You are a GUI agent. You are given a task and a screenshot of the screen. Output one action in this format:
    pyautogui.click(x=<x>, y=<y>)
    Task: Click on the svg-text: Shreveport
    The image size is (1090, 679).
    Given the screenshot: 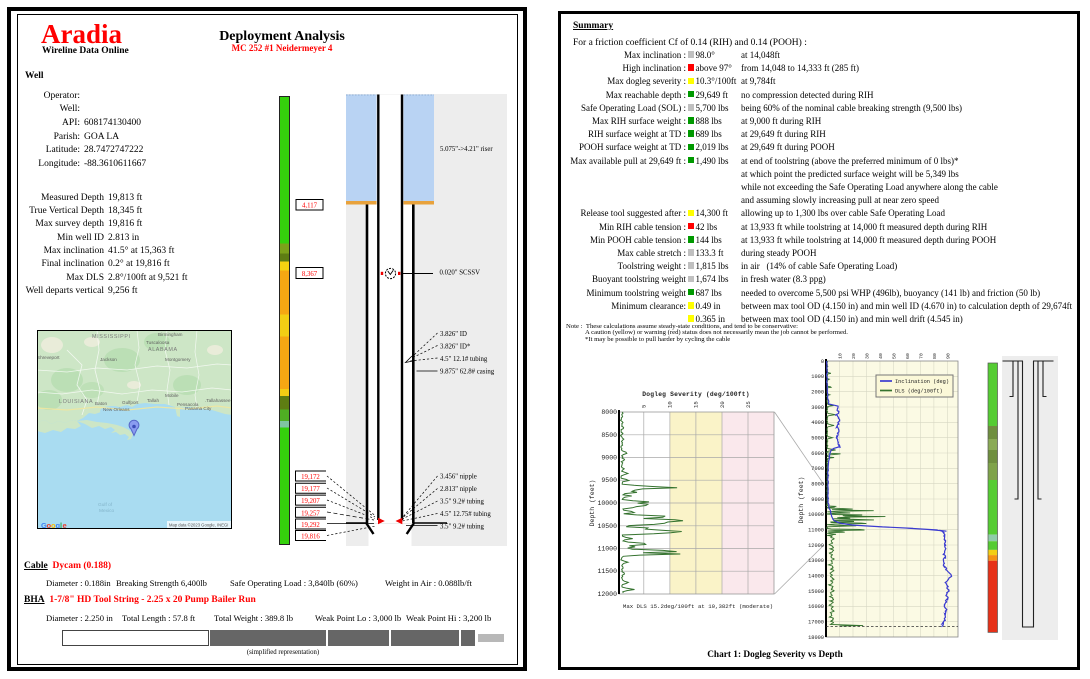 What is the action you would take?
    pyautogui.click(x=48, y=357)
    